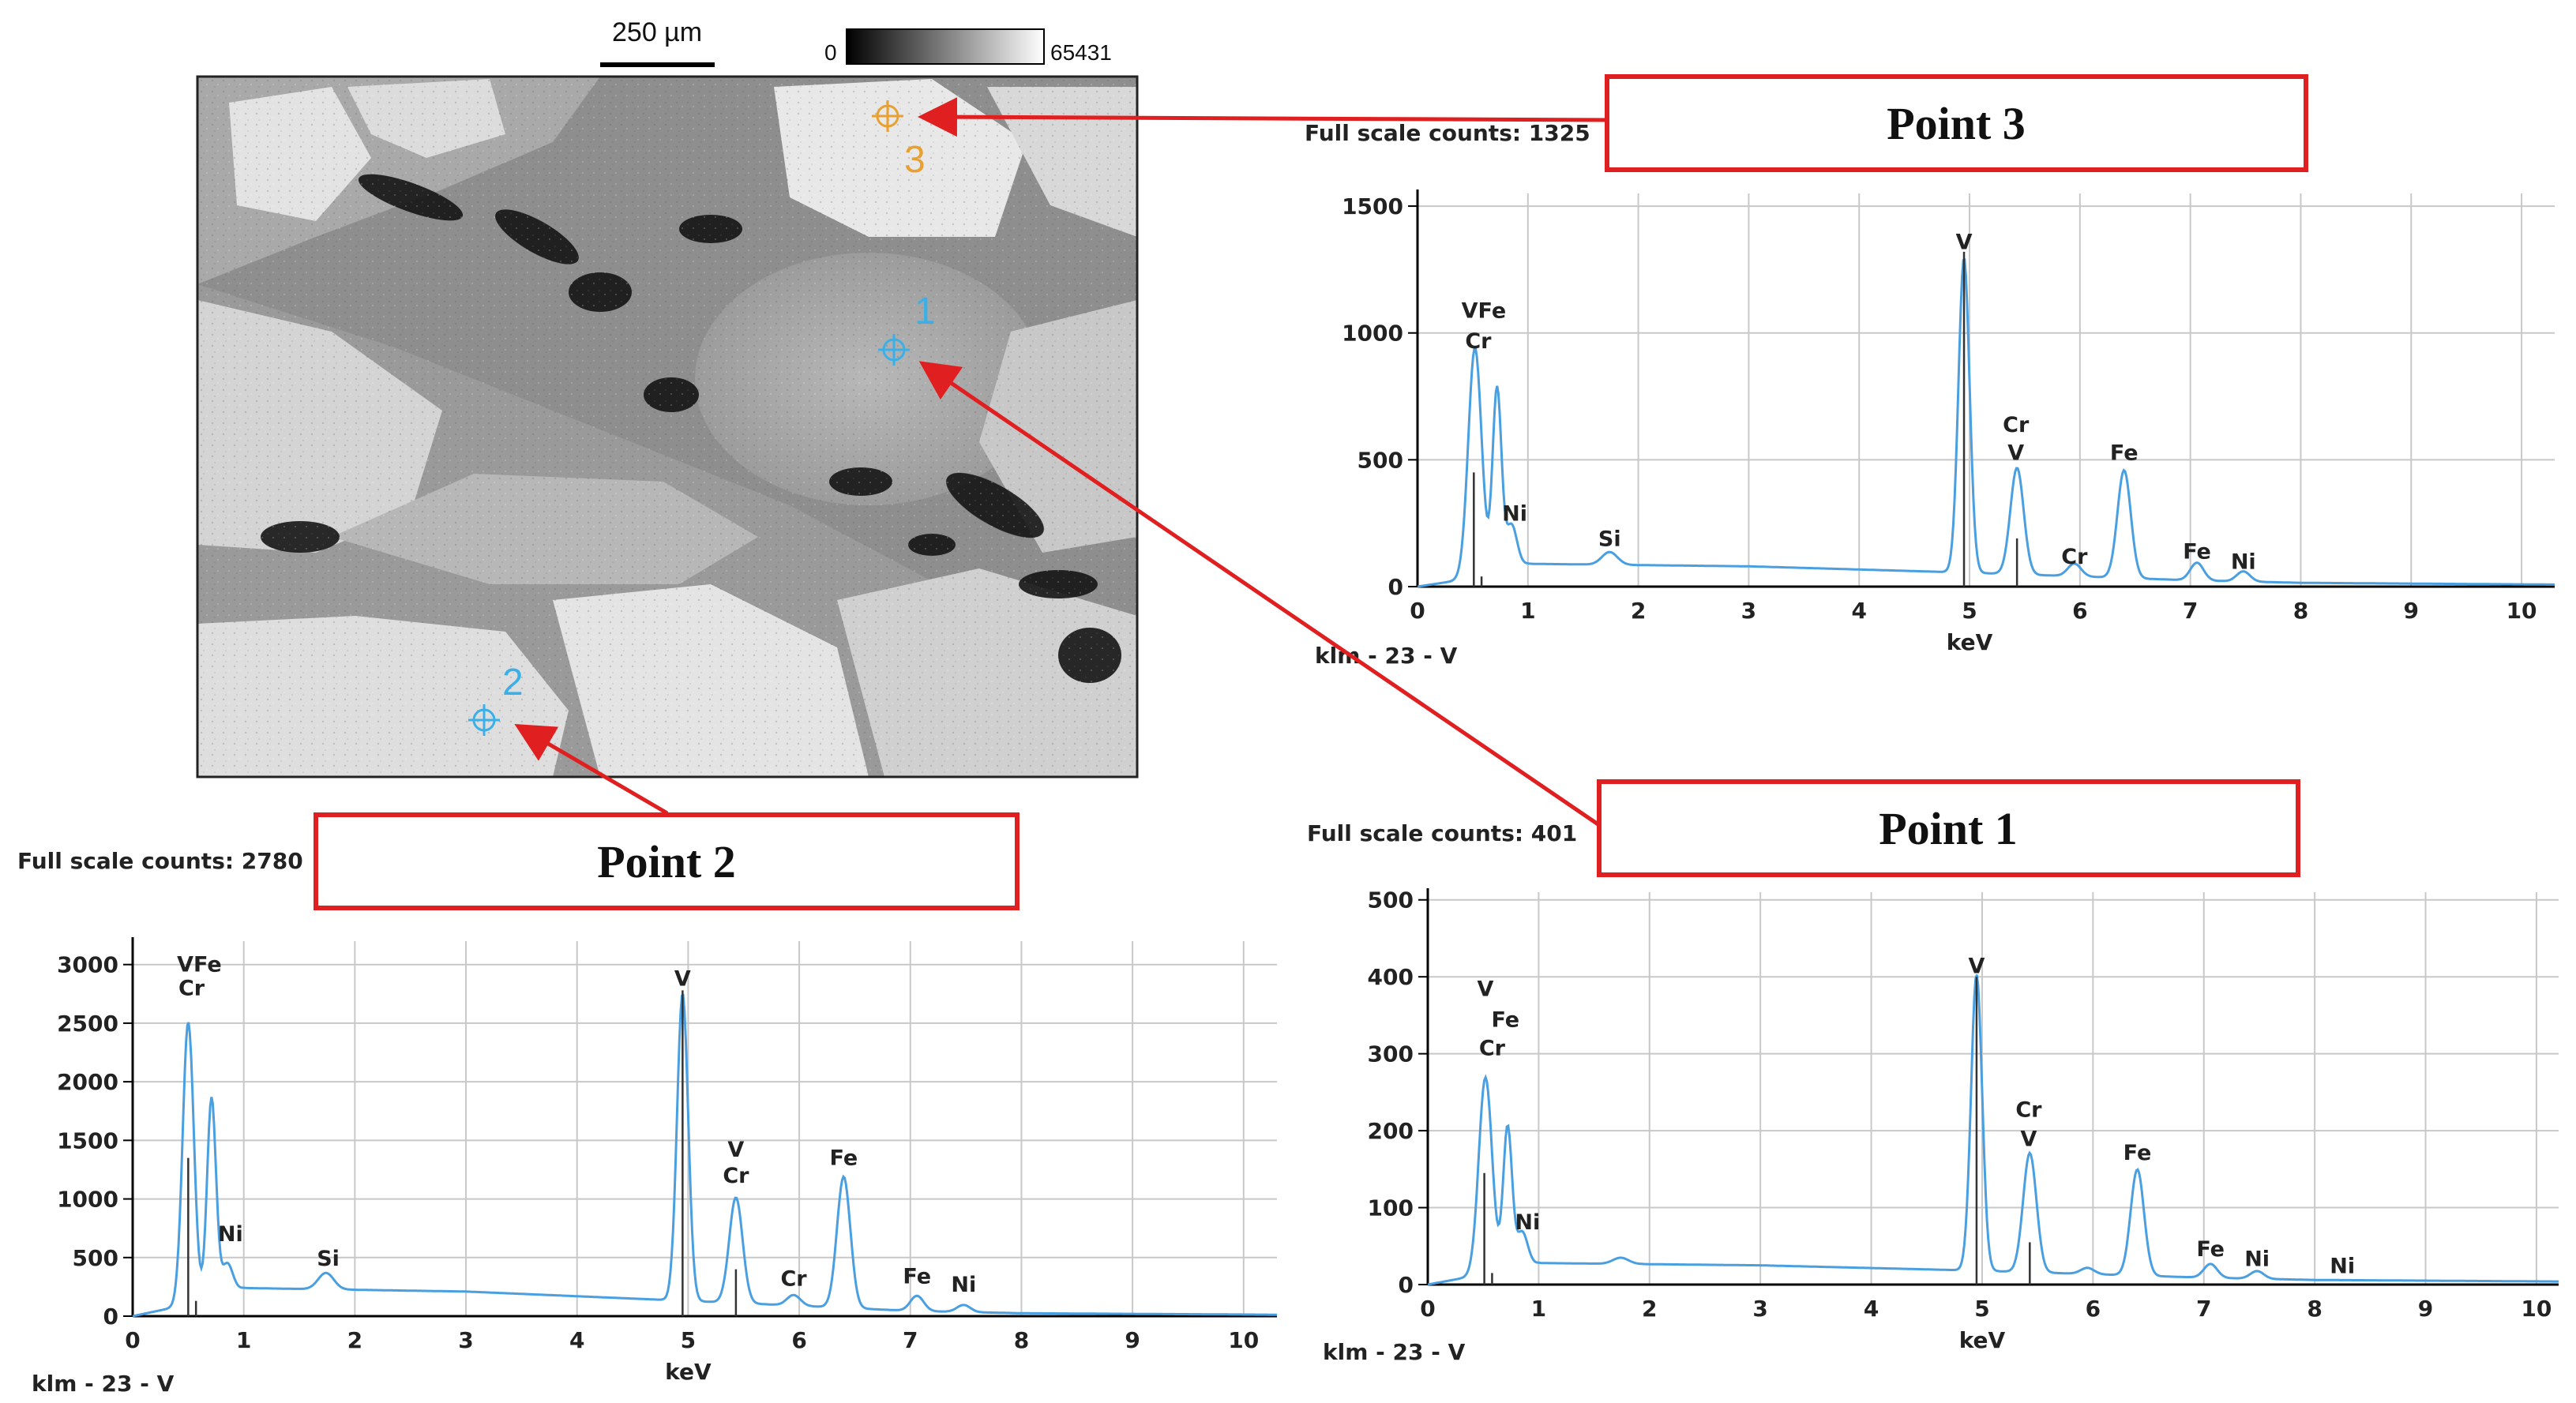 The width and height of the screenshot is (2576, 1403). What do you see at coordinates (496, 699) in the screenshot?
I see `marker-point-2: 2` at bounding box center [496, 699].